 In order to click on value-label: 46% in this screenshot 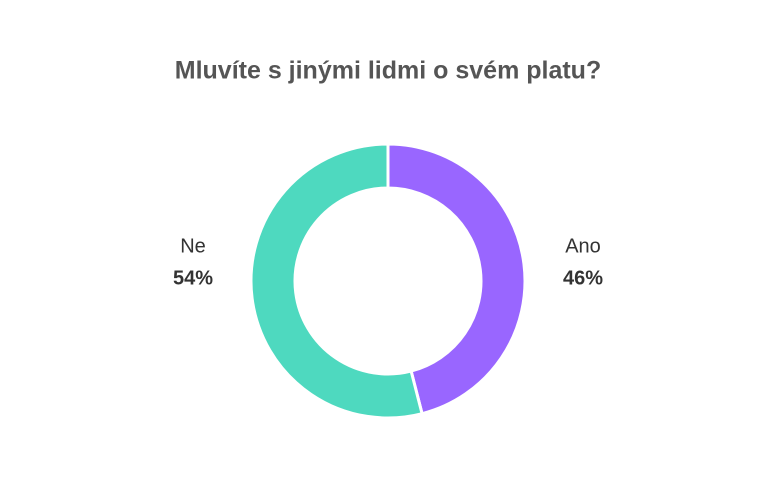, I will do `click(583, 278)`.